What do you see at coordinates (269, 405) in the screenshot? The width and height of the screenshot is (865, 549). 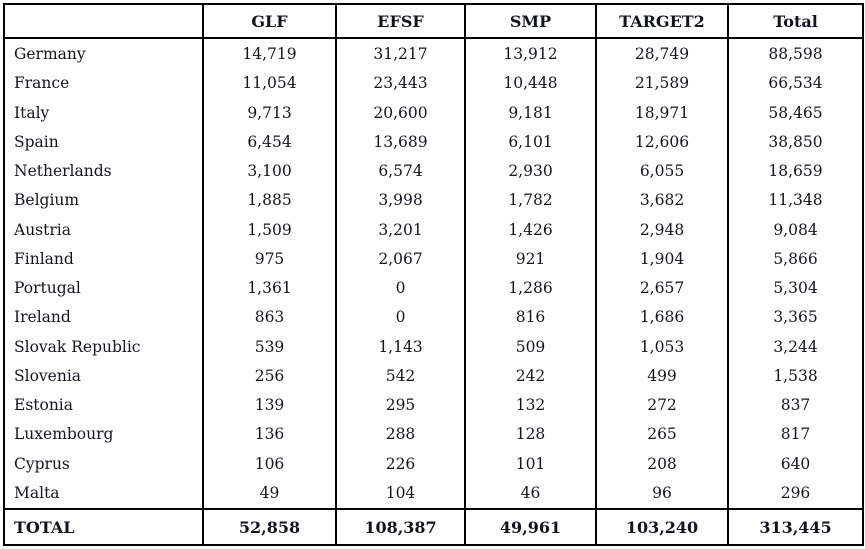 I see `value-cell: 139` at bounding box center [269, 405].